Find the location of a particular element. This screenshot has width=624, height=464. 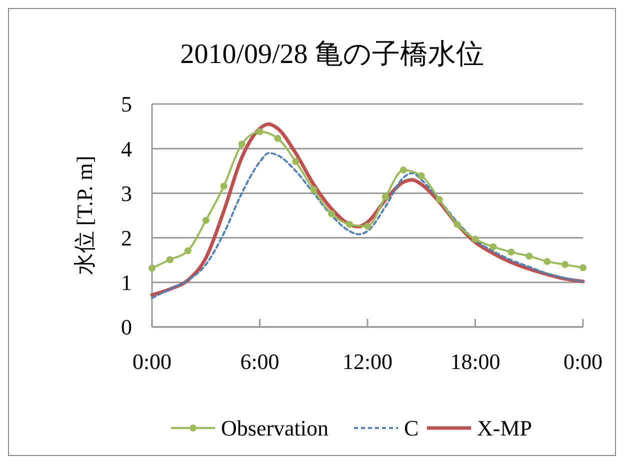

y-tick-label: 5 is located at coordinates (126, 104).